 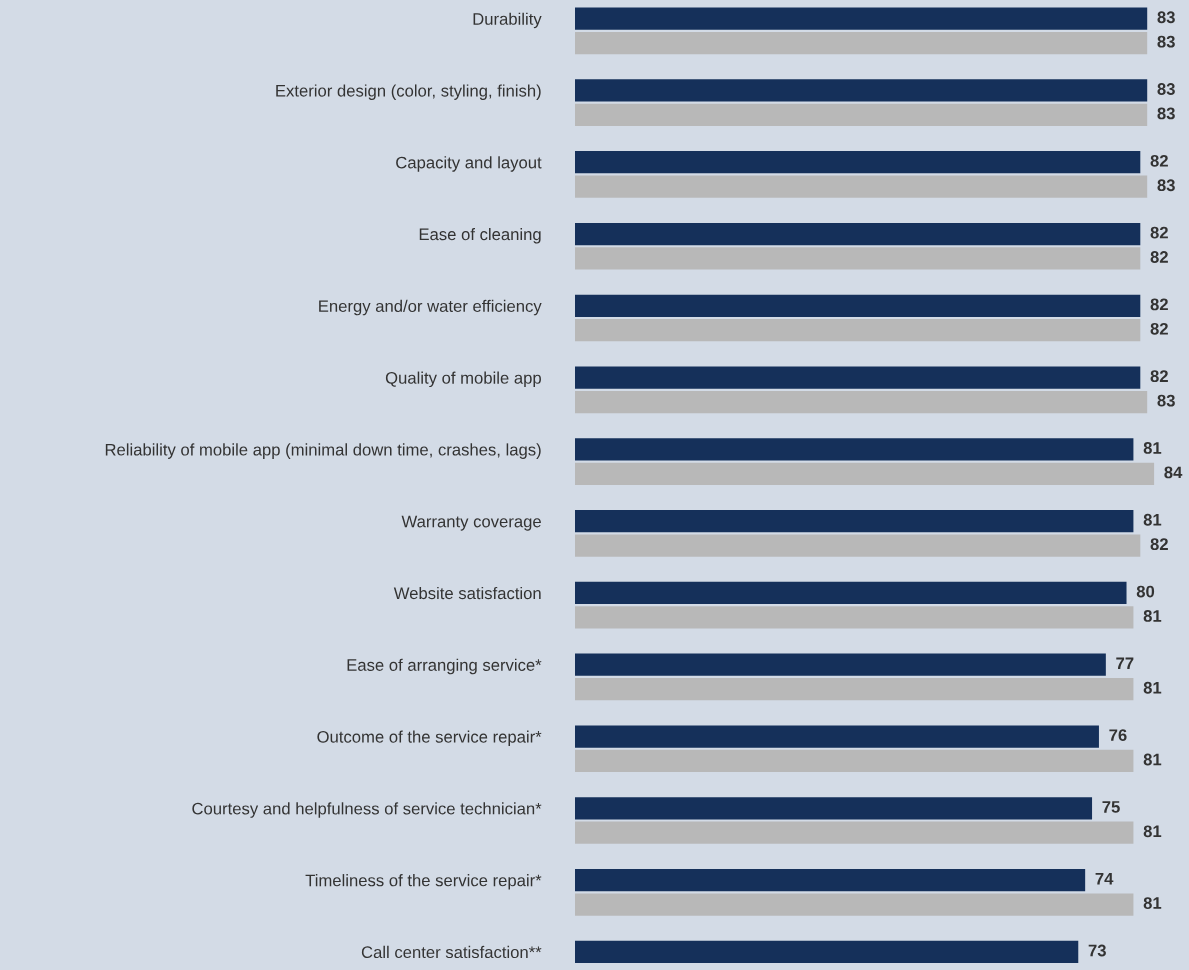 What do you see at coordinates (467, 593) in the screenshot?
I see `y-tick-label: Website satisfaction` at bounding box center [467, 593].